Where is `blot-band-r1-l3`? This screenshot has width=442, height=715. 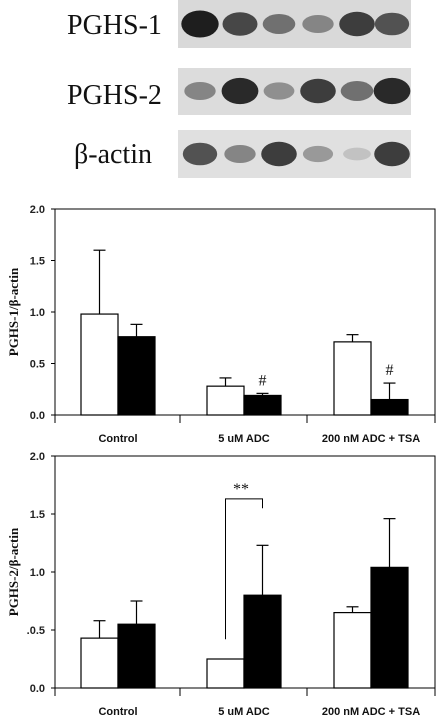
blot-band-r1-l3 is located at coordinates (318, 91).